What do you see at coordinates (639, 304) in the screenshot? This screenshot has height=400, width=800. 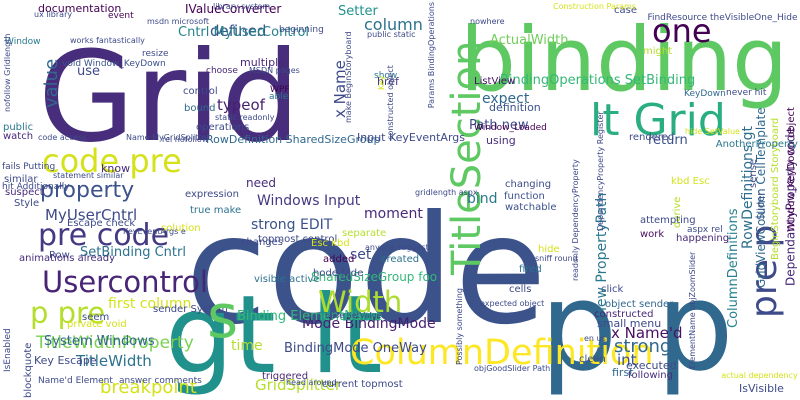 I see `cloud-word-object-sender: object sender` at bounding box center [639, 304].